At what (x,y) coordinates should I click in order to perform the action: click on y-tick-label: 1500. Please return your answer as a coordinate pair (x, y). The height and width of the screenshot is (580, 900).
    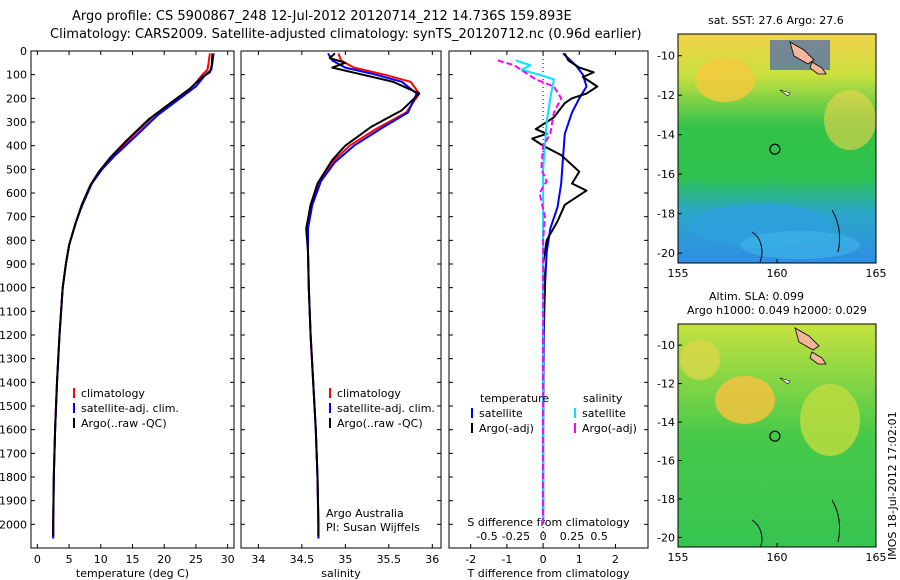
    Looking at the image, I should click on (13, 406).